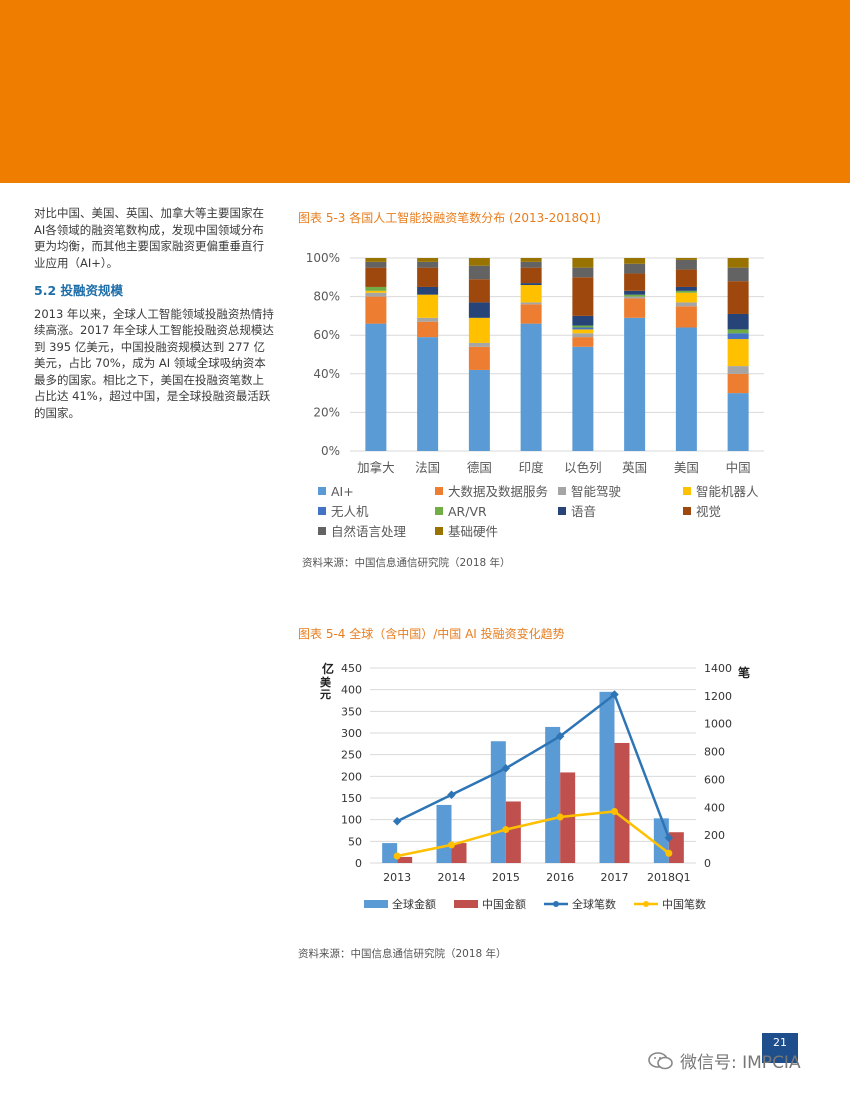  I want to click on legend-label: 无人机, so click(350, 511).